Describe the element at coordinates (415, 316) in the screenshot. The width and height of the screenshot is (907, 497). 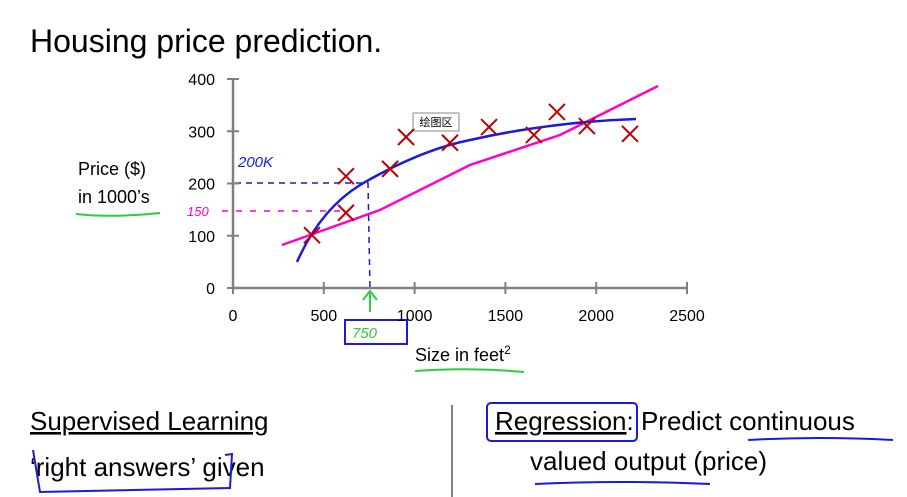
I see `x-tick-label: 1000` at that location.